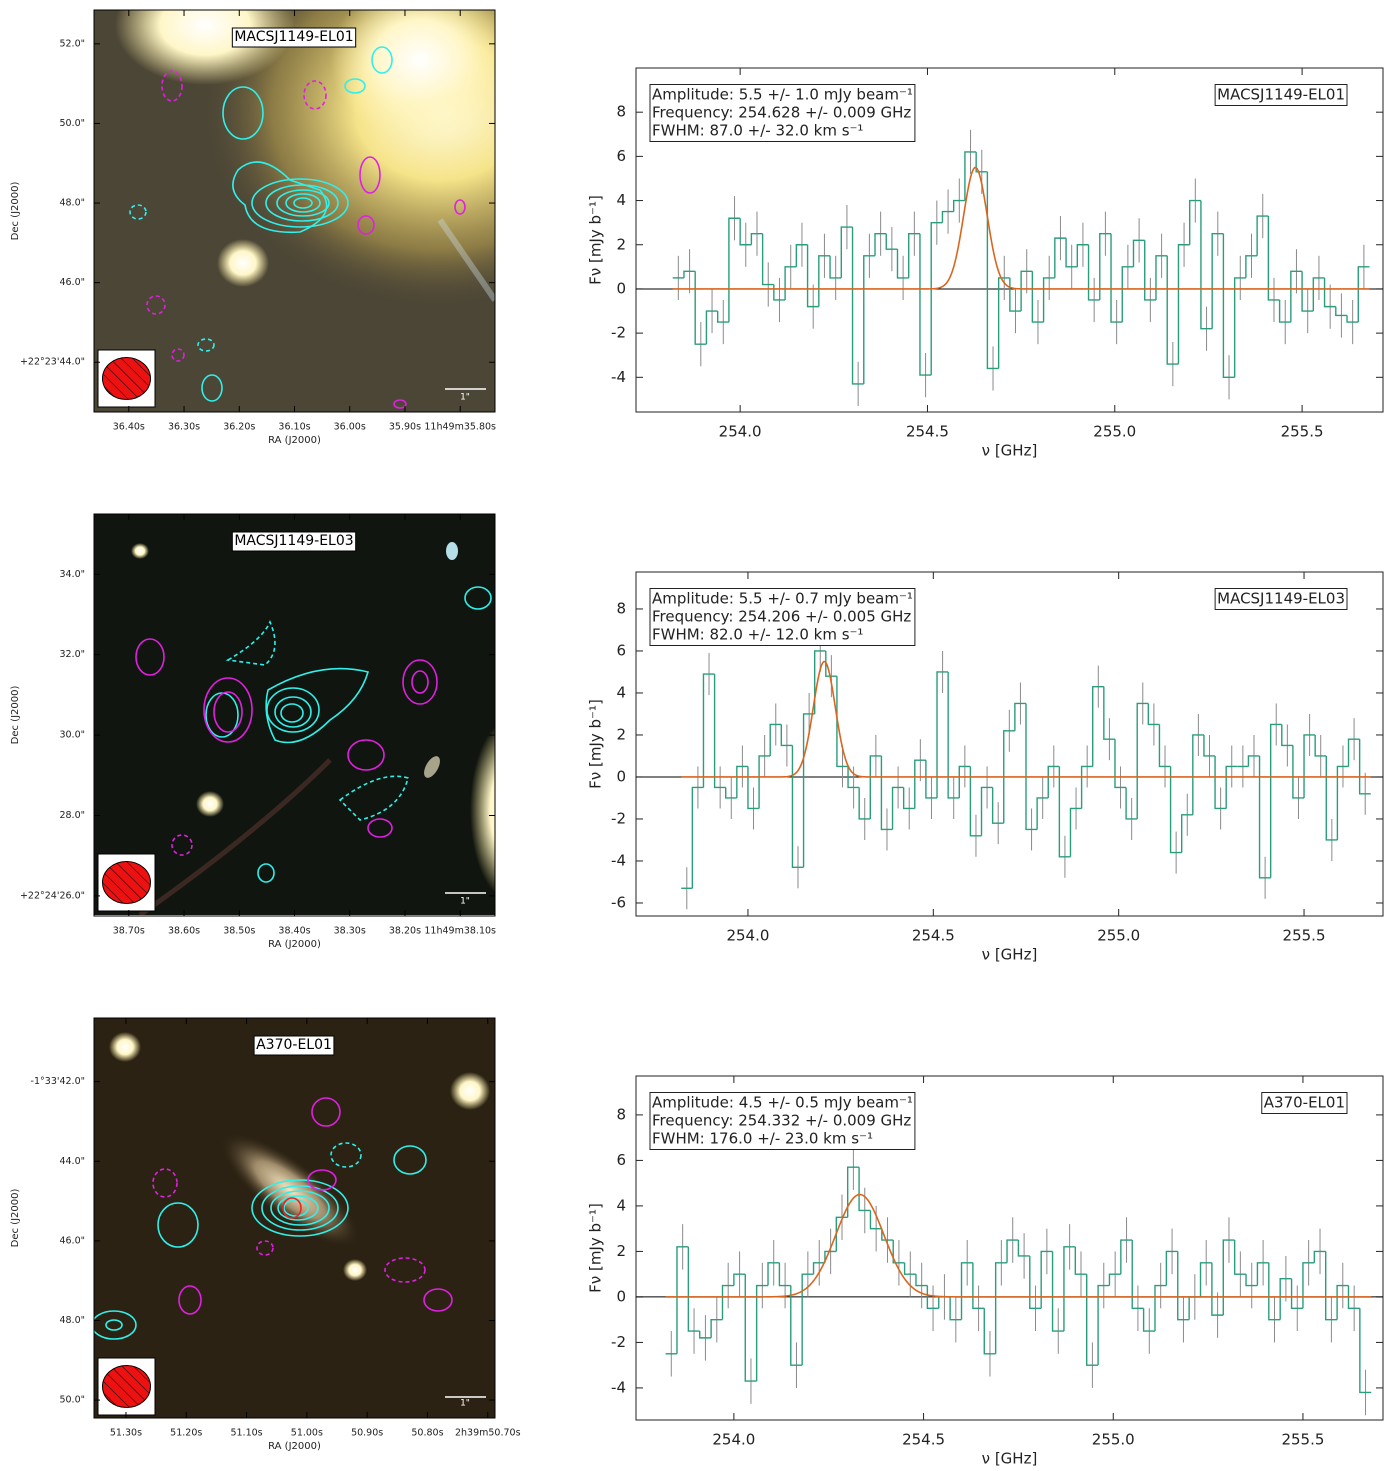 The image size is (1386, 1471). Describe the element at coordinates (621, 650) in the screenshot. I see `y-tick-label: 6` at that location.